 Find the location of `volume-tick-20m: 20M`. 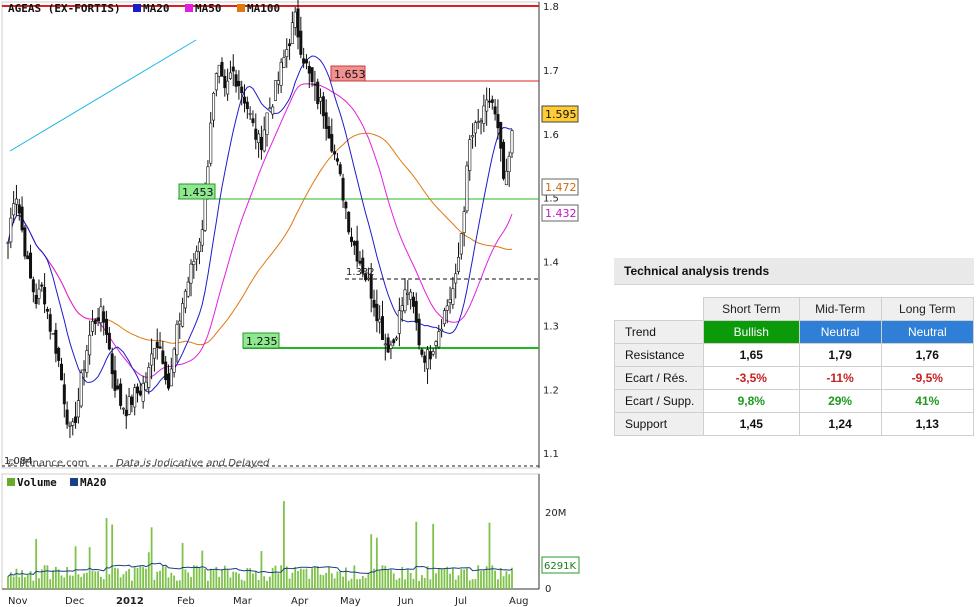

volume-tick-20m: 20M is located at coordinates (555, 513).